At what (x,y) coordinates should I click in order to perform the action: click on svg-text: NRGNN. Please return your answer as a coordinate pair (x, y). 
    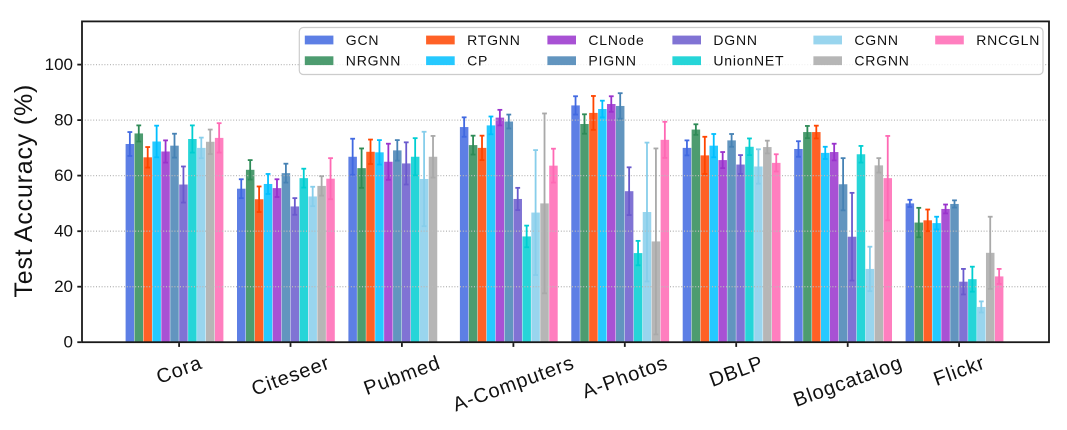
    Looking at the image, I should click on (373, 61).